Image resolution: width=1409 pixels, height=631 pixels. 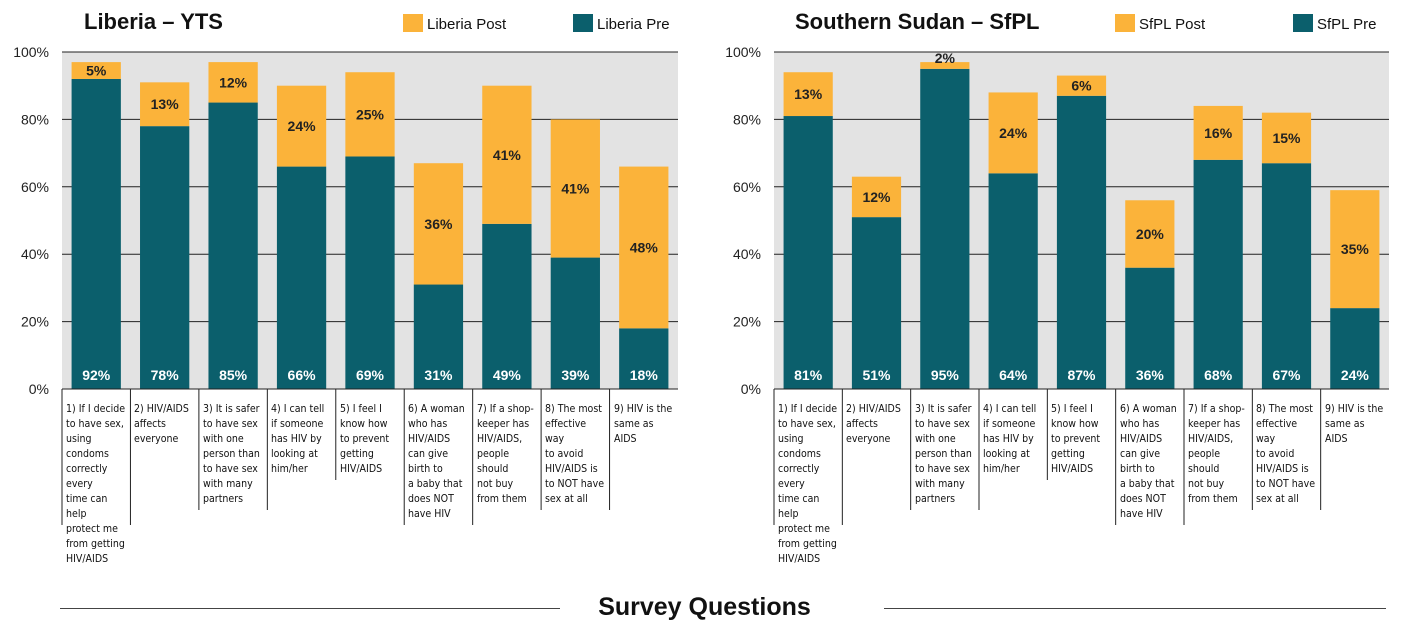 I want to click on chart2-question-label: 9) HIV is the same as AIDS, so click(x=1356, y=423).